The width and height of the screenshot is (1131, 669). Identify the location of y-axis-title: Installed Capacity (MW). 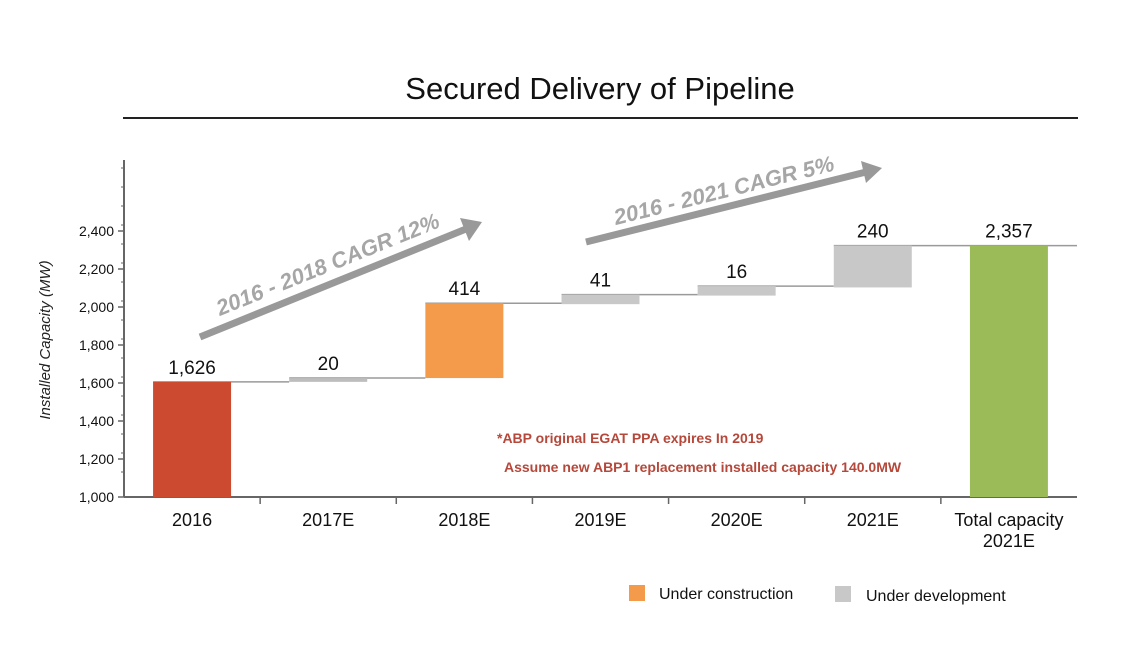
(45, 339).